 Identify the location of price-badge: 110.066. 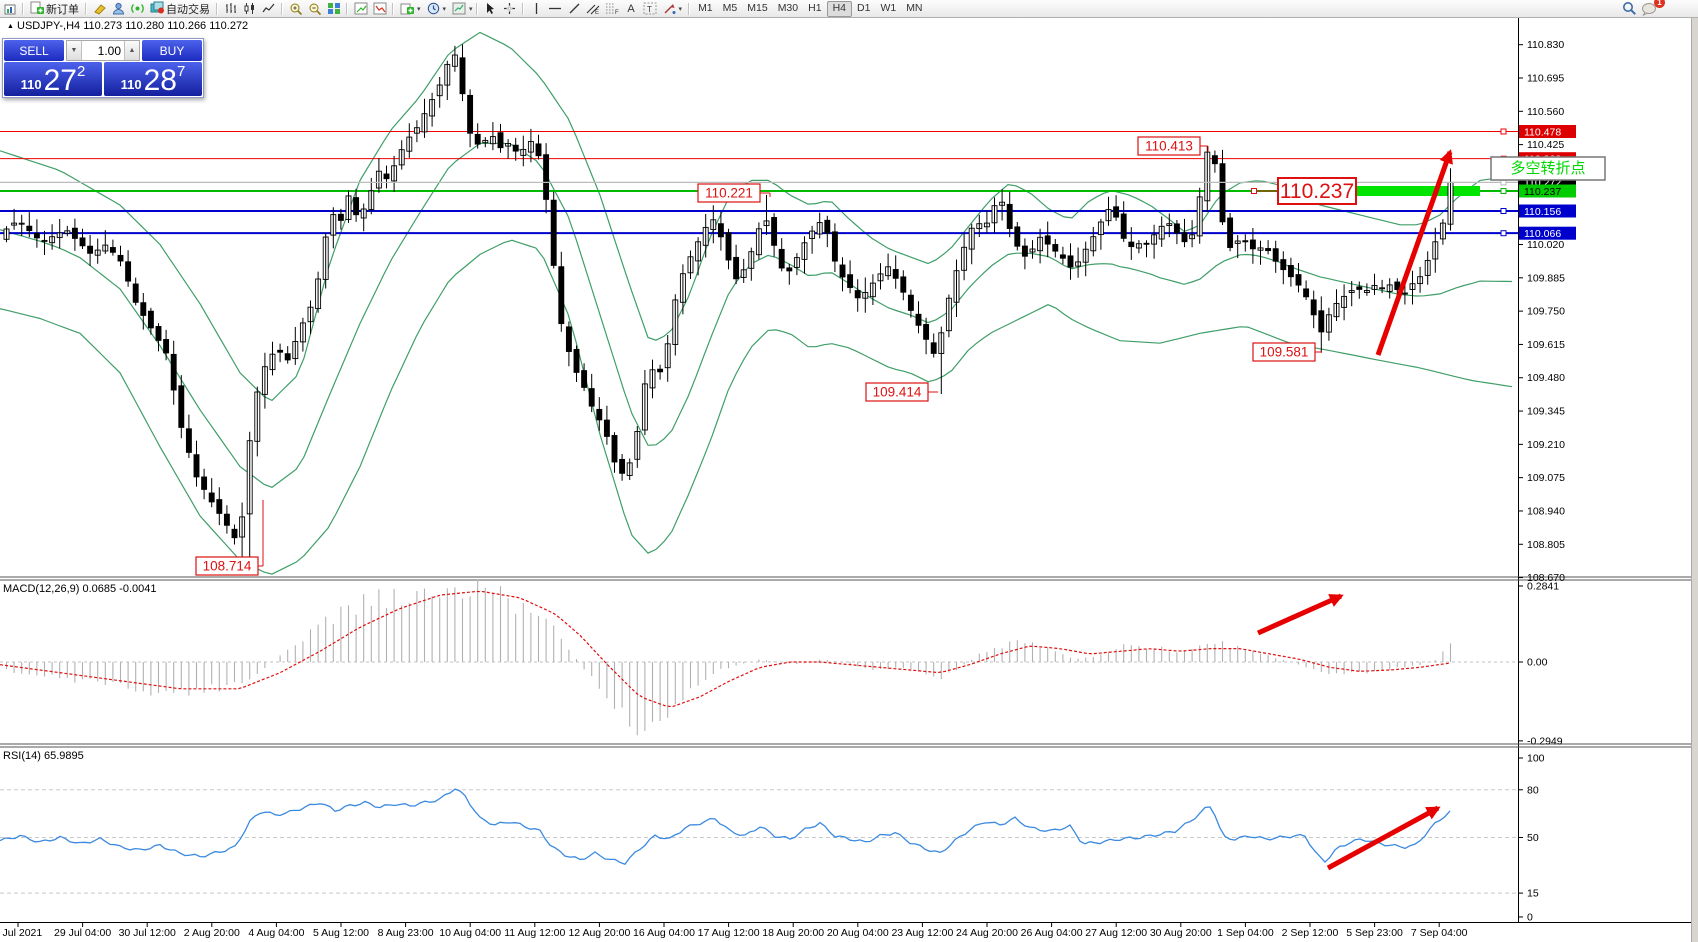
(1547, 233).